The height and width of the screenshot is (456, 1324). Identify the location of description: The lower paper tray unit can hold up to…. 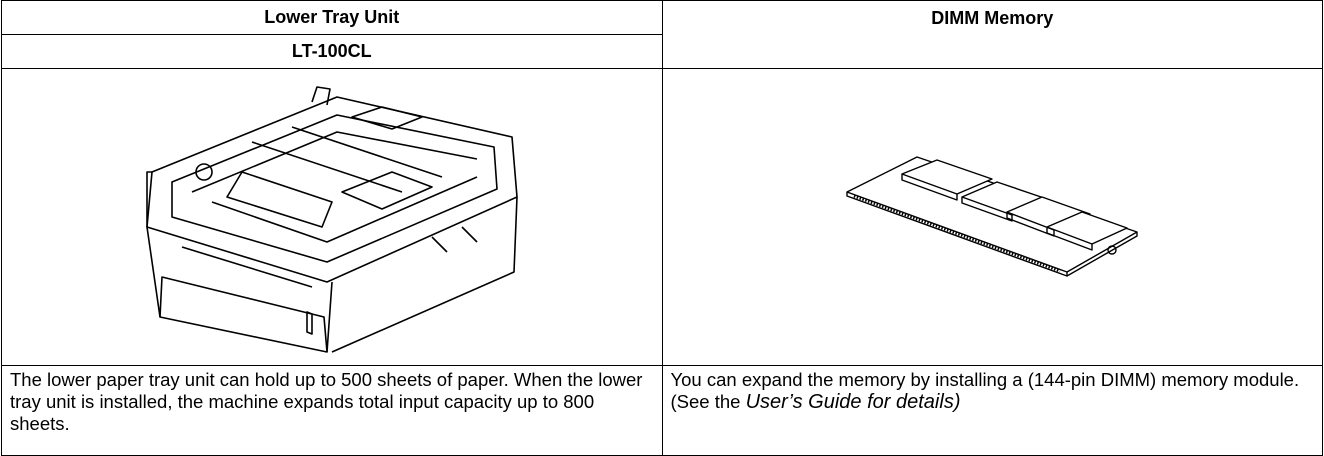
(332, 410).